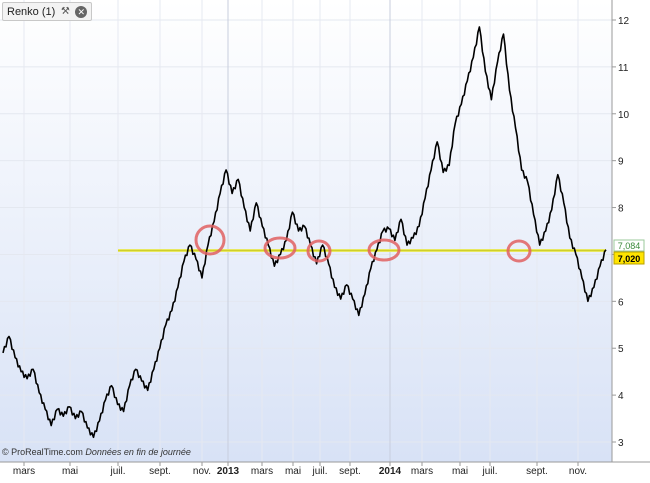  Describe the element at coordinates (5, 452) in the screenshot. I see `copyright-symbol: ©` at that location.